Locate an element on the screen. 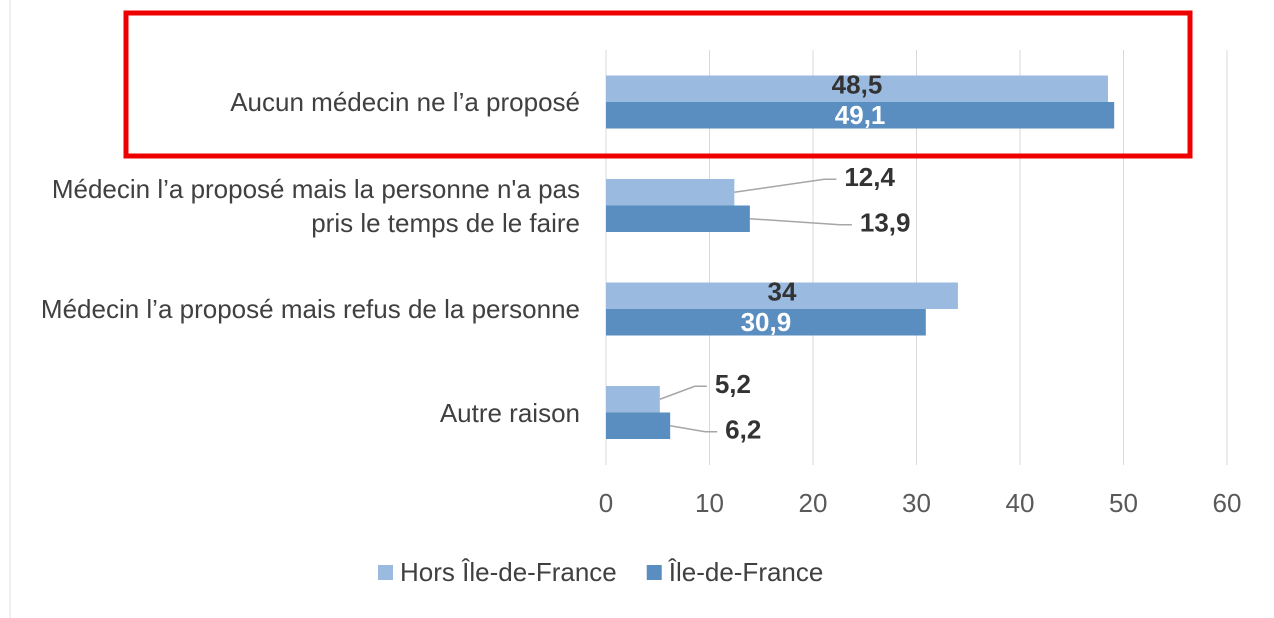  x-tick-label: 0 is located at coordinates (606, 503).